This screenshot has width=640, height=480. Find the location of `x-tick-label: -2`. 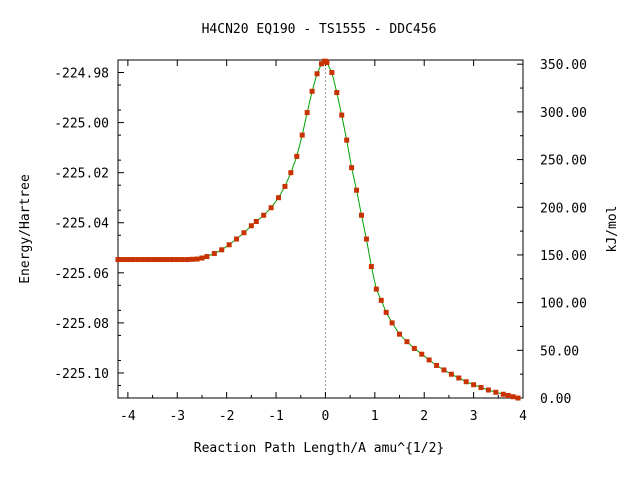

x-tick-label: -2 is located at coordinates (227, 416).